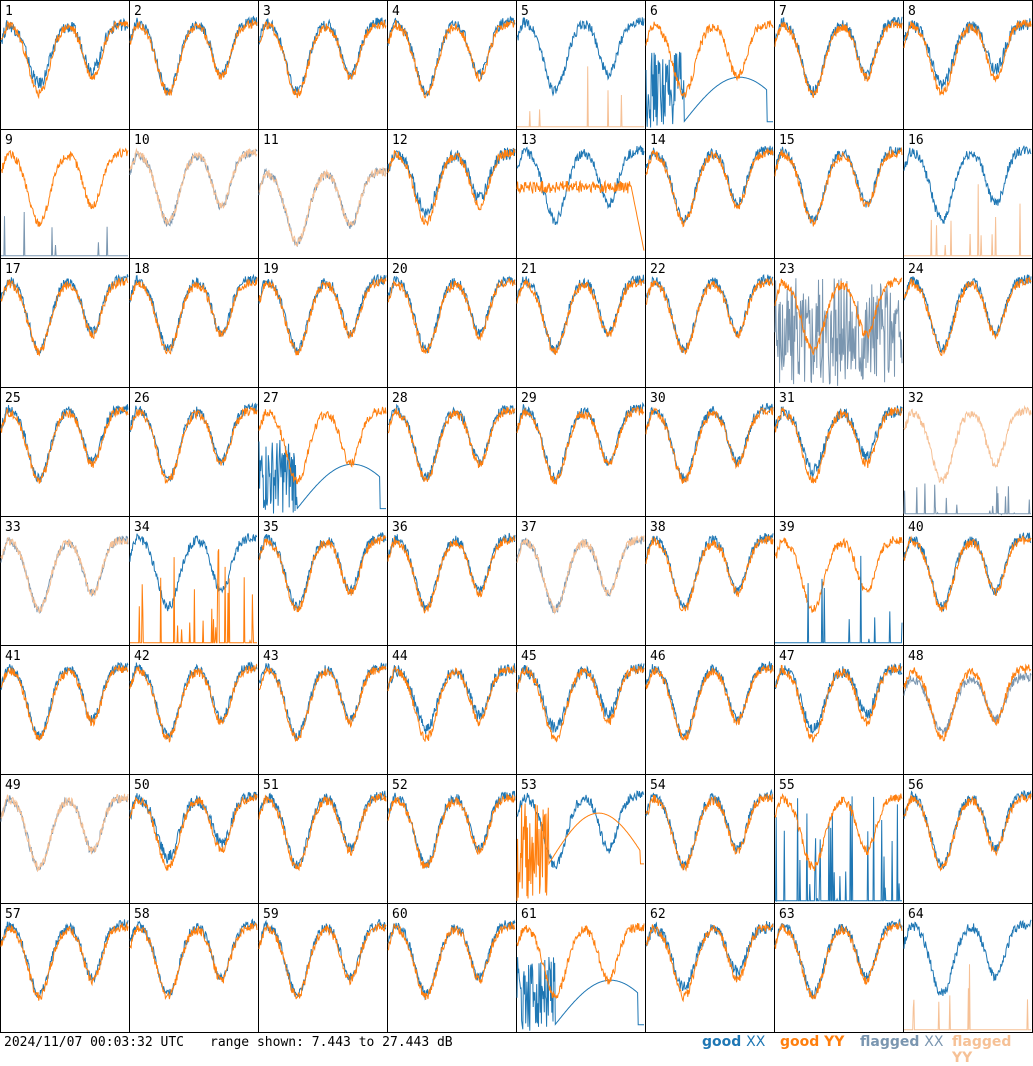 The image size is (1033, 1066). Describe the element at coordinates (967, 703) in the screenshot. I see `panel-48-xx-flag` at that location.